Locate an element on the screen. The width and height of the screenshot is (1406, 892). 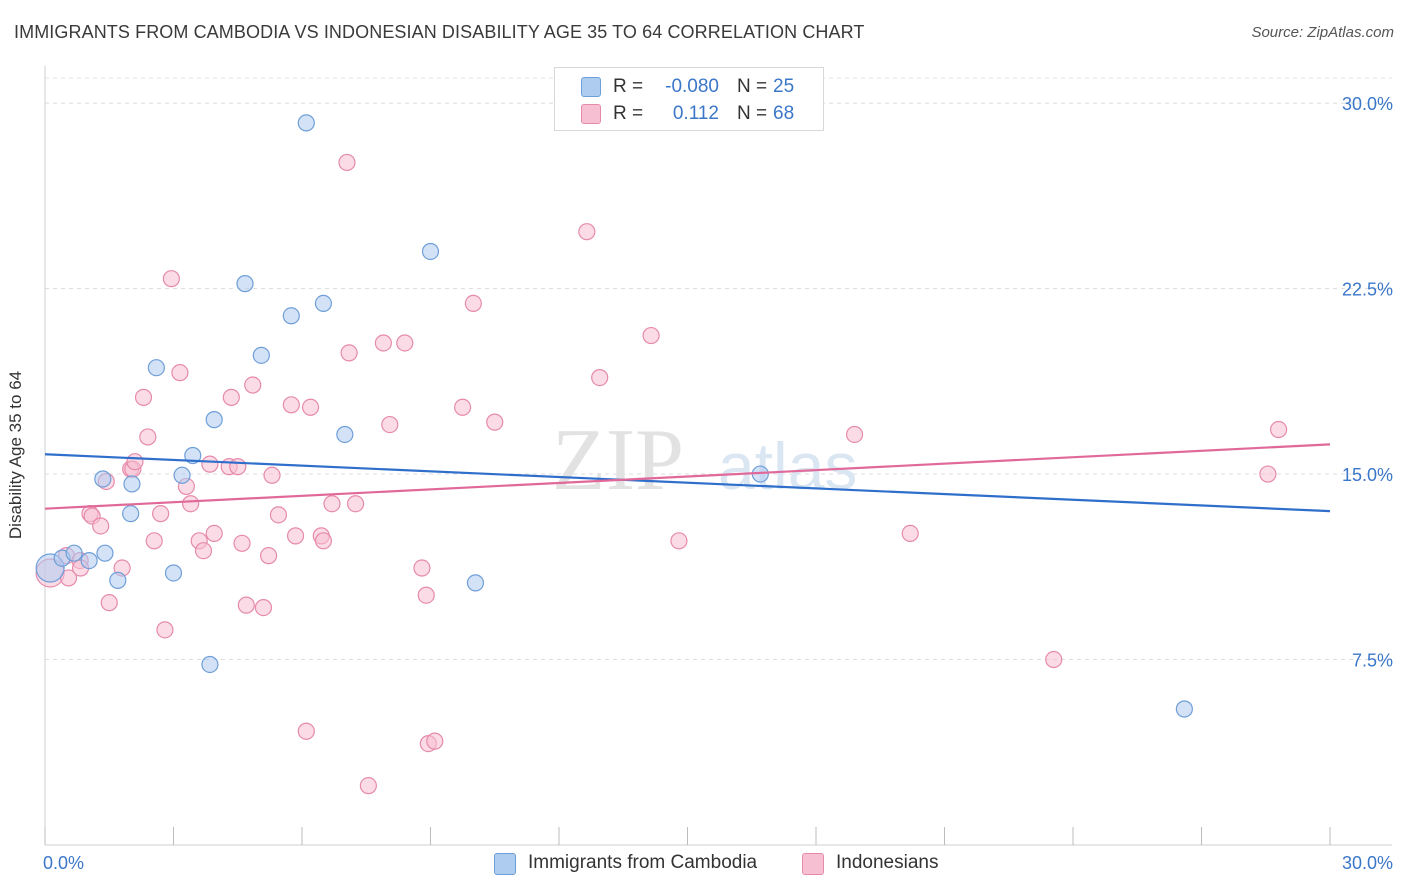
bottom-legend-label-cambodia: Immigrants from Cambodia is located at coordinates (643, 862).